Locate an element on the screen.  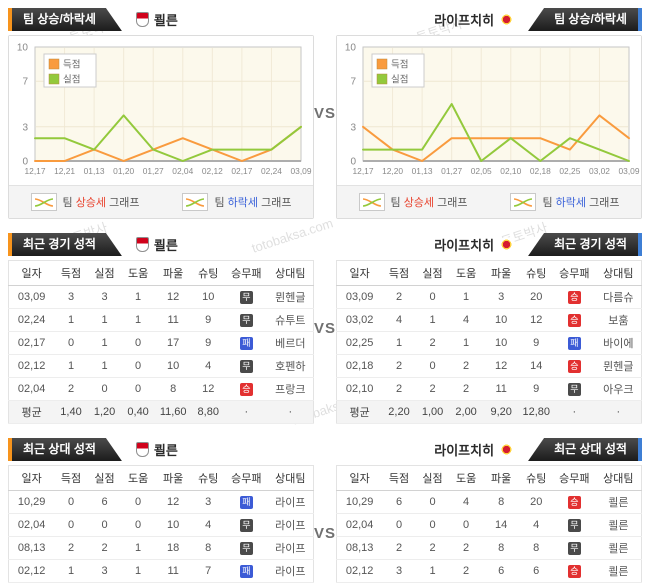
cell-shots: 6 is located at coordinates (536, 571).